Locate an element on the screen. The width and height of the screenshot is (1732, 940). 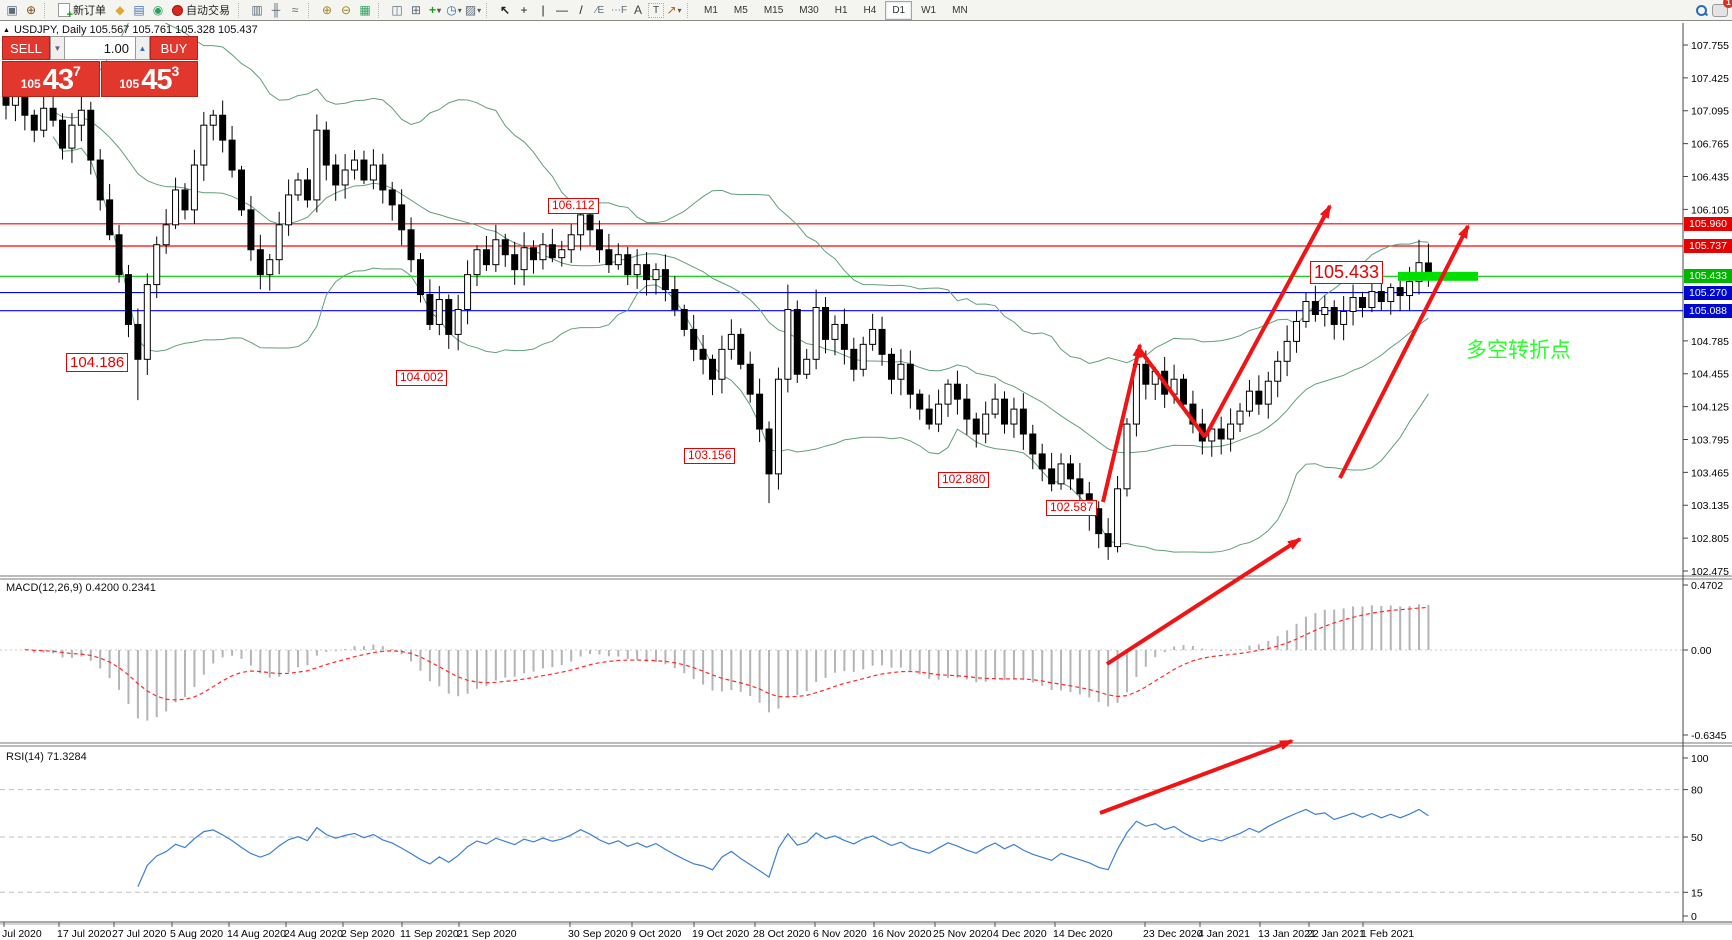
timeframe-H4: H4 is located at coordinates (870, 10).